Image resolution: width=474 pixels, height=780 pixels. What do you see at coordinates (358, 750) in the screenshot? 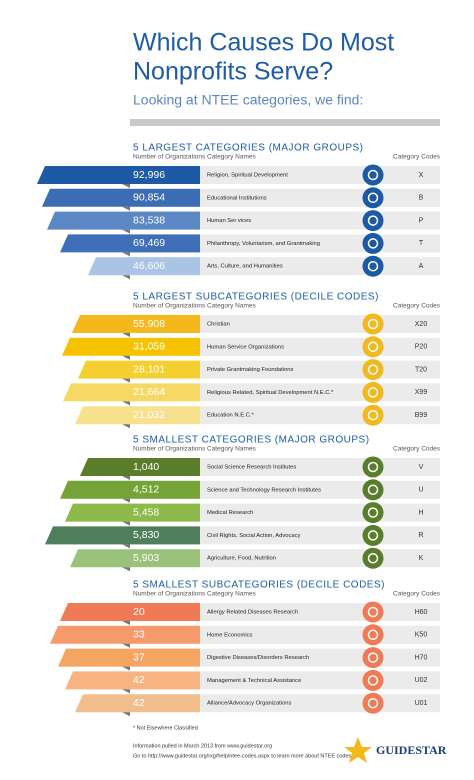
I see `logo-star` at bounding box center [358, 750].